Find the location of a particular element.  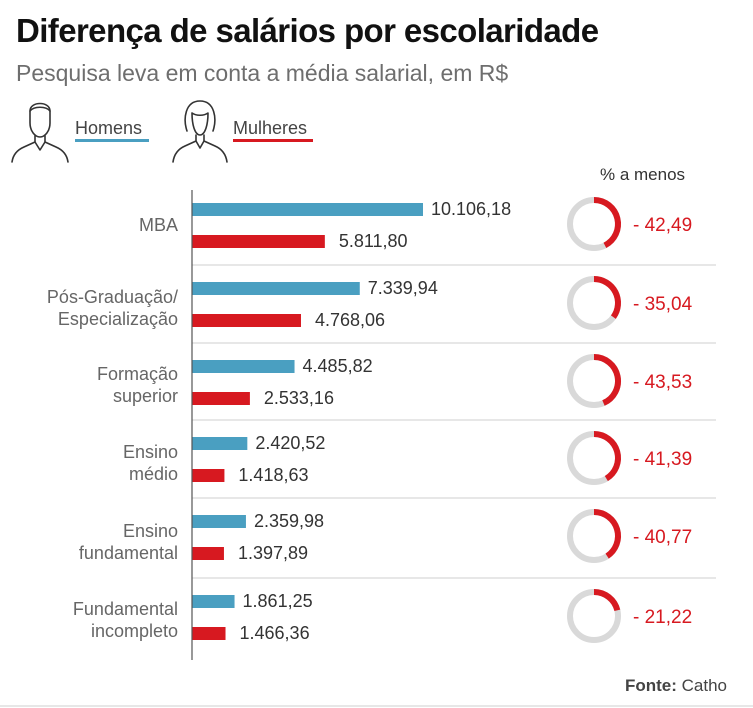

legend-women-label: Mulheres is located at coordinates (270, 128).